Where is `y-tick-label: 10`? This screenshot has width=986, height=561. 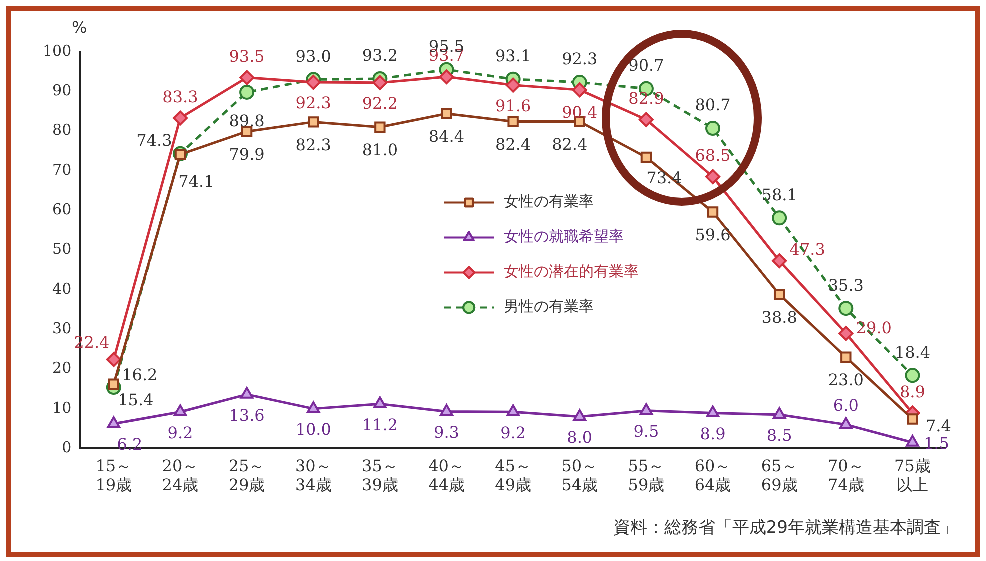 y-tick-label: 10 is located at coordinates (62, 407).